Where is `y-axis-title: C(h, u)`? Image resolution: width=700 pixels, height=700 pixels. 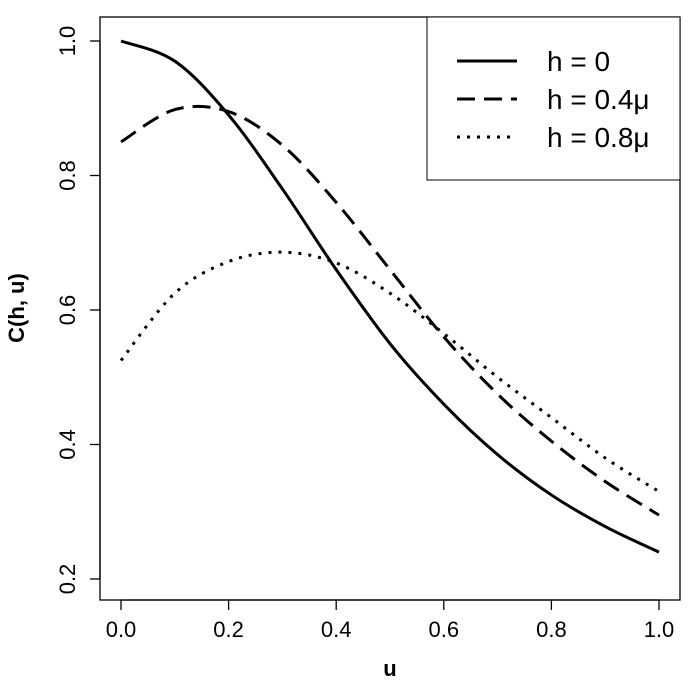
y-axis-title: C(h, u) is located at coordinates (16, 308).